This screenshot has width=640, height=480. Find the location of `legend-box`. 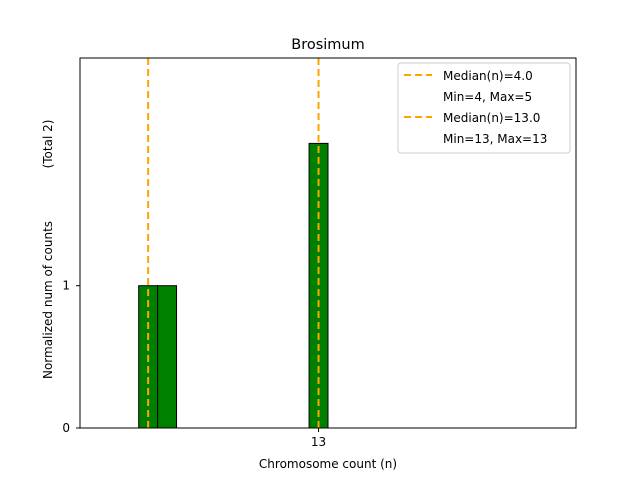

legend-box is located at coordinates (484, 108).